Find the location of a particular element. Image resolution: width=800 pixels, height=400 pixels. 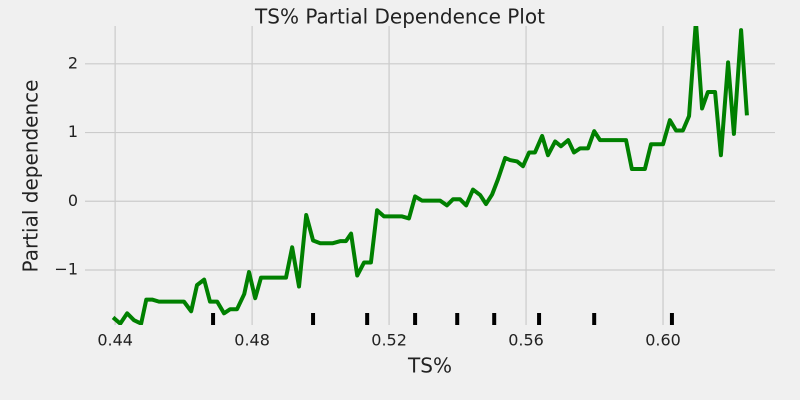

chart-title: TS% Partial Dependence Plot is located at coordinates (399, 17).